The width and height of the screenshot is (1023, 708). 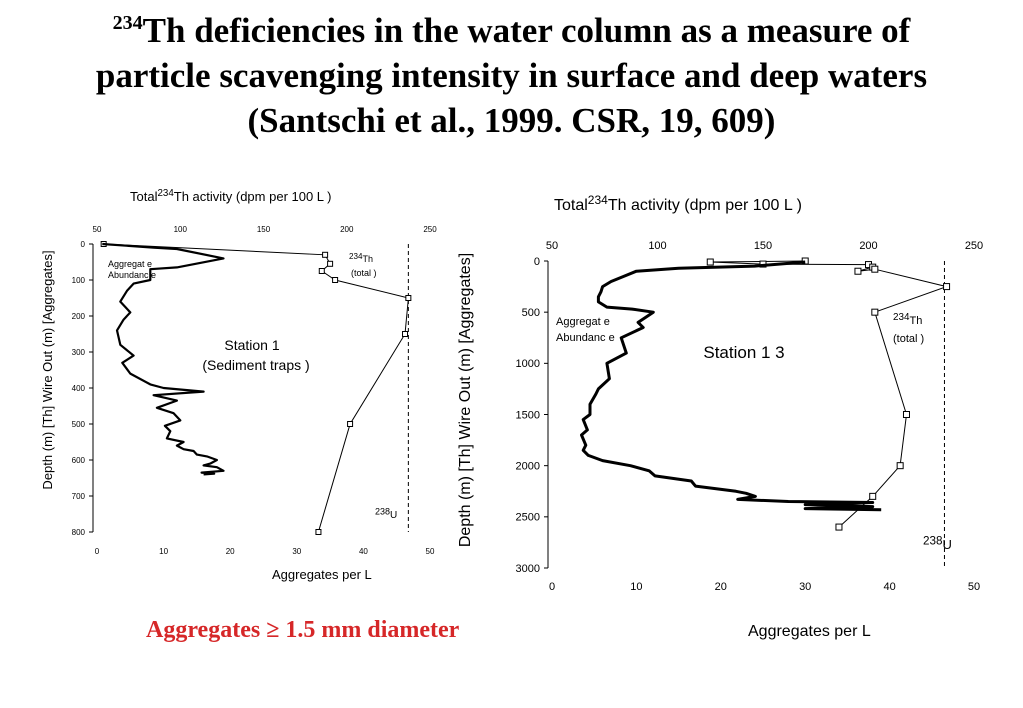 What do you see at coordinates (303, 630) in the screenshot?
I see `footnote: Aggregates ≥ 1.5 mm diameter` at bounding box center [303, 630].